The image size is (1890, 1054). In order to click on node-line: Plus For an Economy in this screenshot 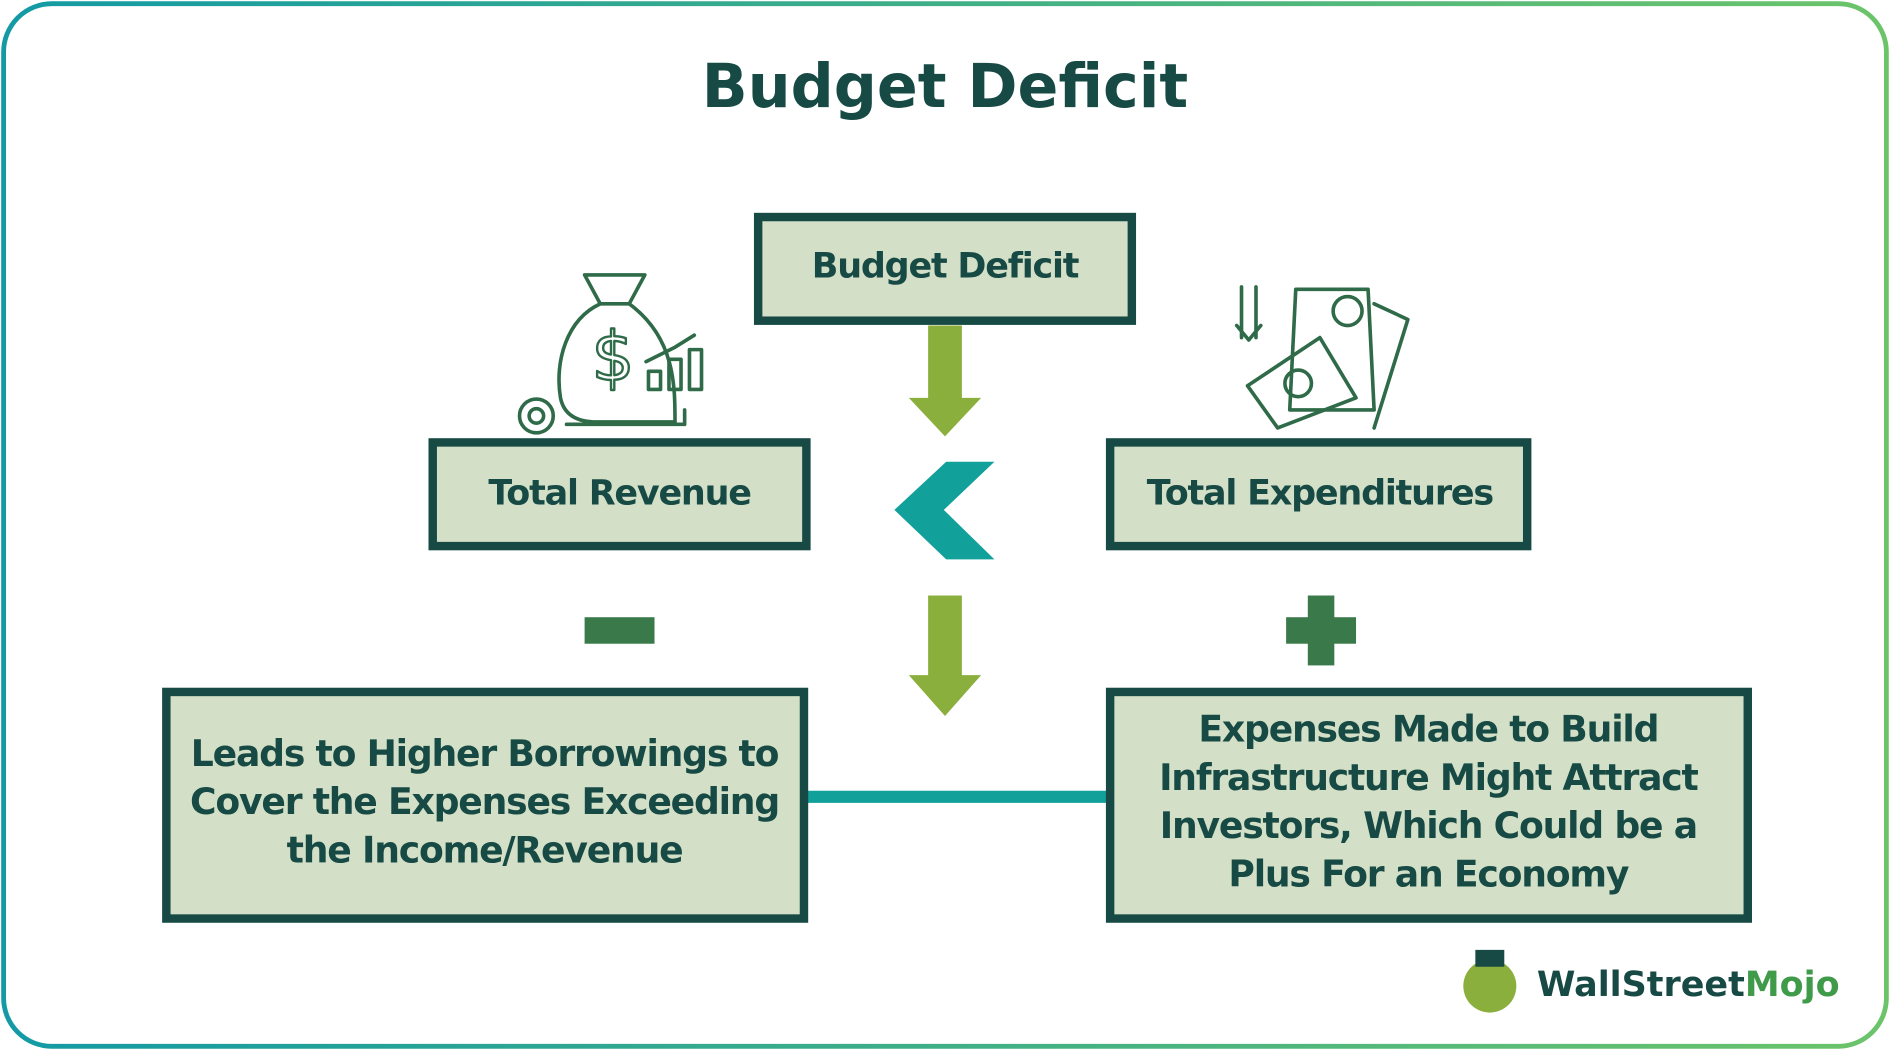, I will do `click(1428, 873)`.